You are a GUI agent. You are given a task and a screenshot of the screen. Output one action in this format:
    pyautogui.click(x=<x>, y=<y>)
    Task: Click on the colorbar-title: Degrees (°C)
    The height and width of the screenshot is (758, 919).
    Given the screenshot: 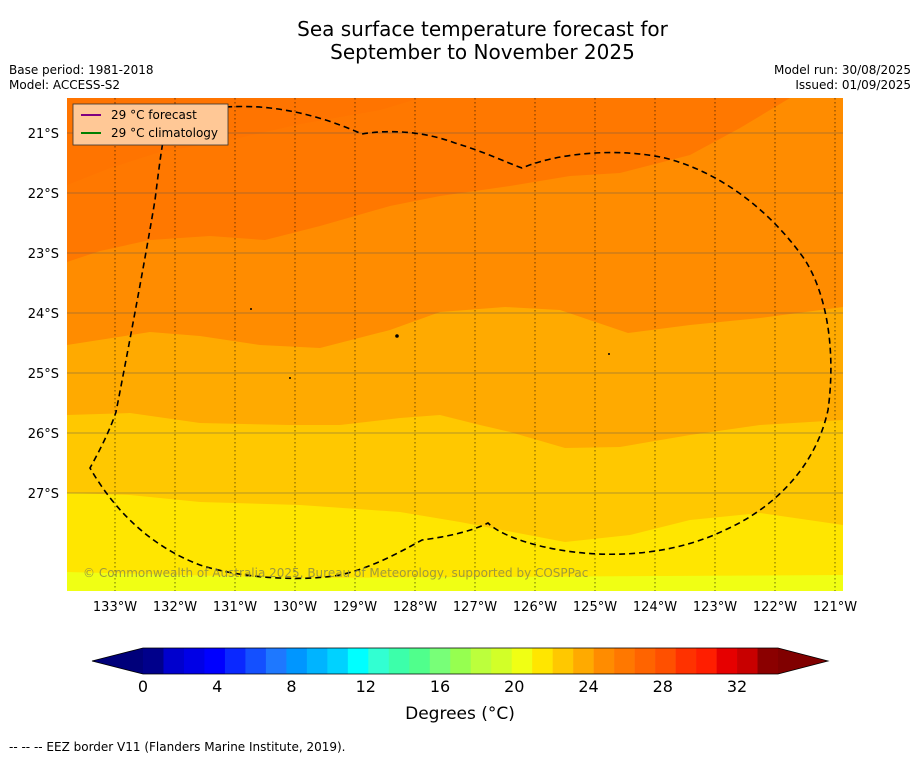 What is the action you would take?
    pyautogui.click(x=460, y=714)
    